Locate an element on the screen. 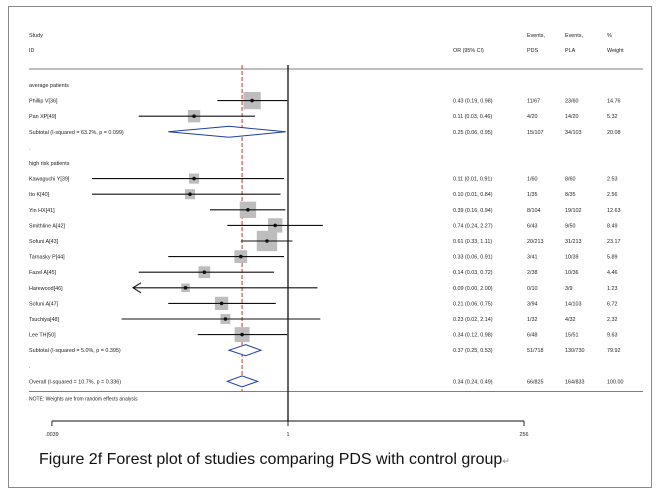 The image size is (662, 496). subtotal-label: Subtotal (I-squared = 5.0%, p = 0.395) is located at coordinates (75, 351).